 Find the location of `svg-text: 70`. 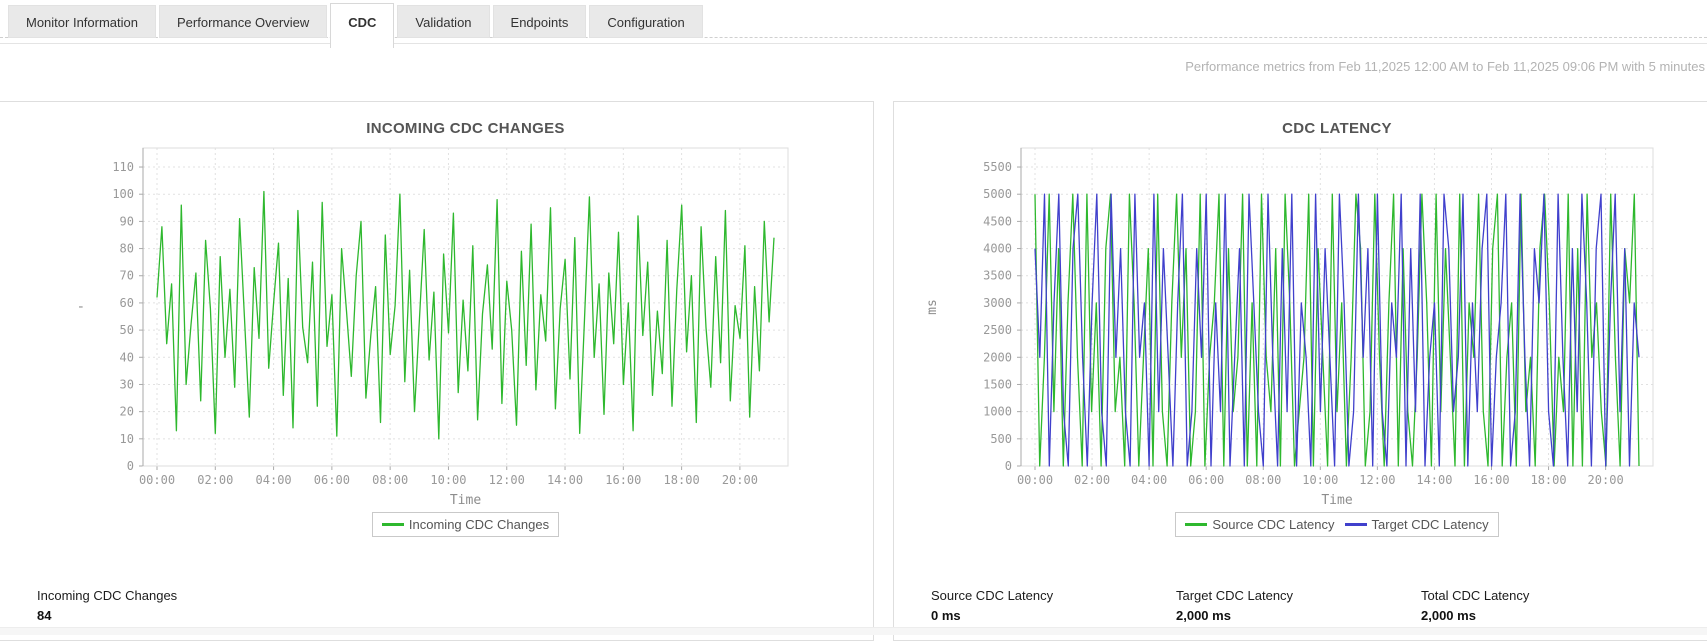

svg-text: 70 is located at coordinates (127, 276).